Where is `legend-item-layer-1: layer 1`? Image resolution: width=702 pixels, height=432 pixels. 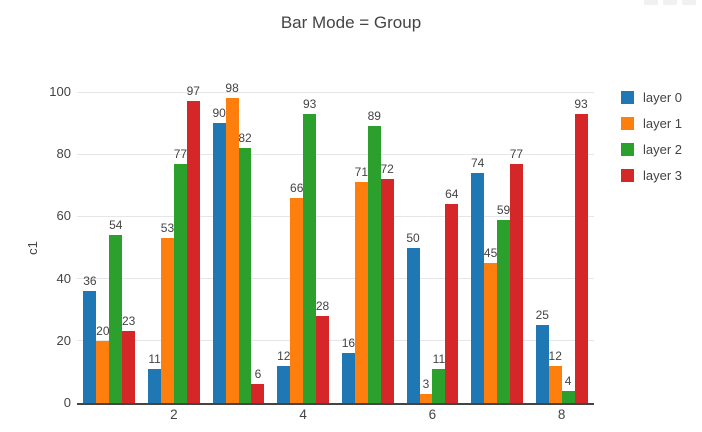 legend-item-layer-1: layer 1 is located at coordinates (651, 123).